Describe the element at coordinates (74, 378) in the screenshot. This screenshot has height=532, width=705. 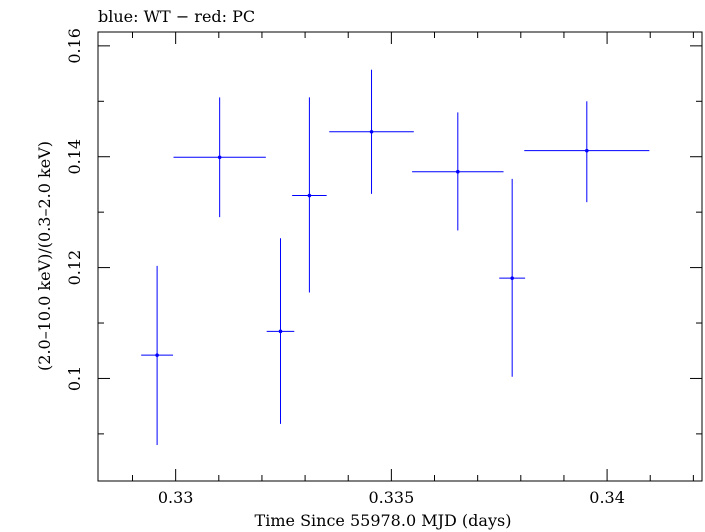
I see `y-tick-label: 0.1` at that location.